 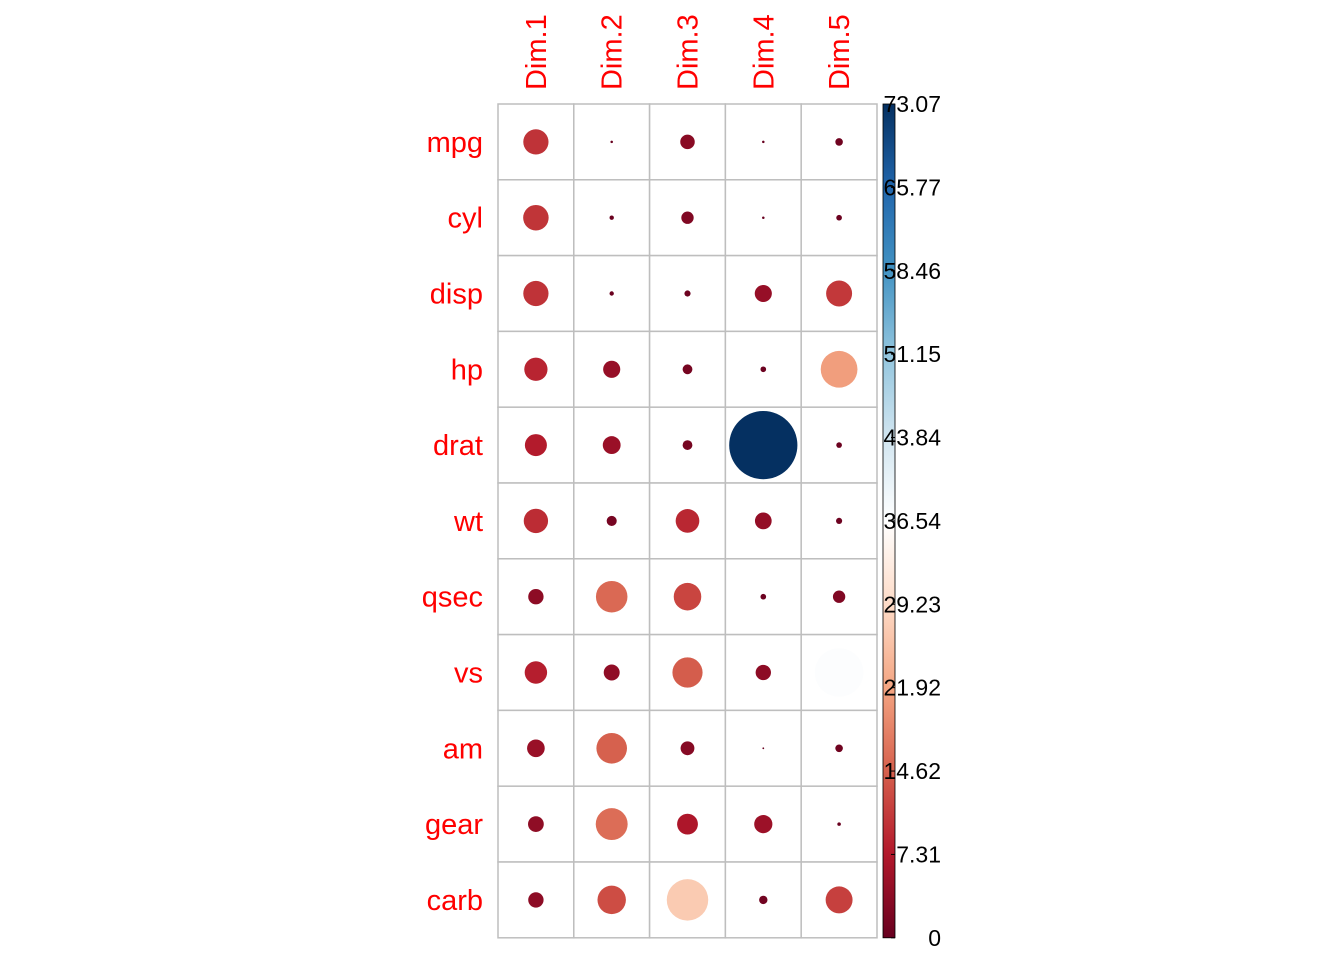 What do you see at coordinates (839, 142) in the screenshot?
I see `circle-mpg-Dim.5` at bounding box center [839, 142].